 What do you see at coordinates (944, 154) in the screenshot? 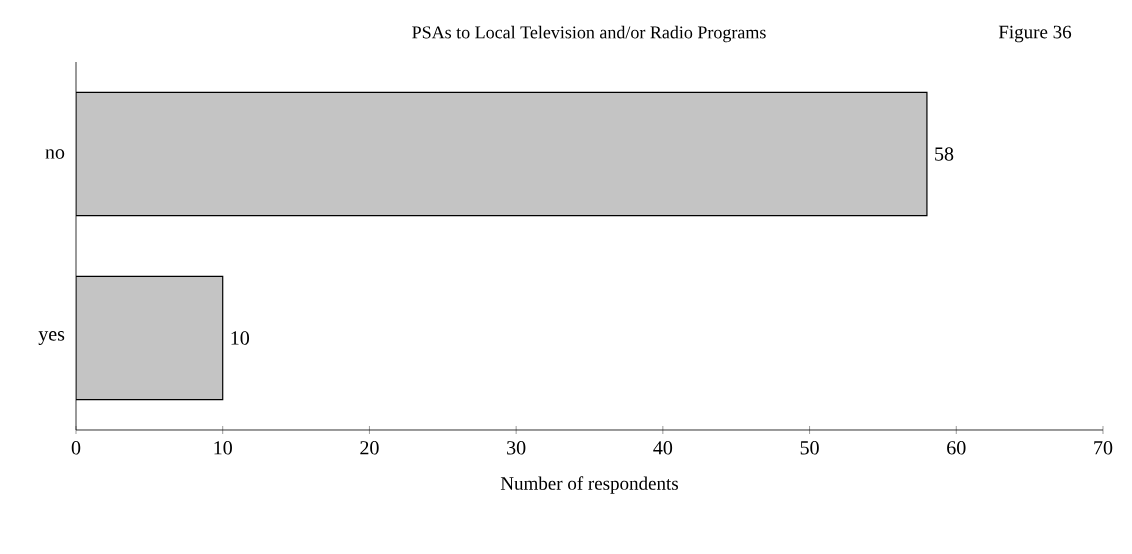
I see `data-label: 58` at bounding box center [944, 154].